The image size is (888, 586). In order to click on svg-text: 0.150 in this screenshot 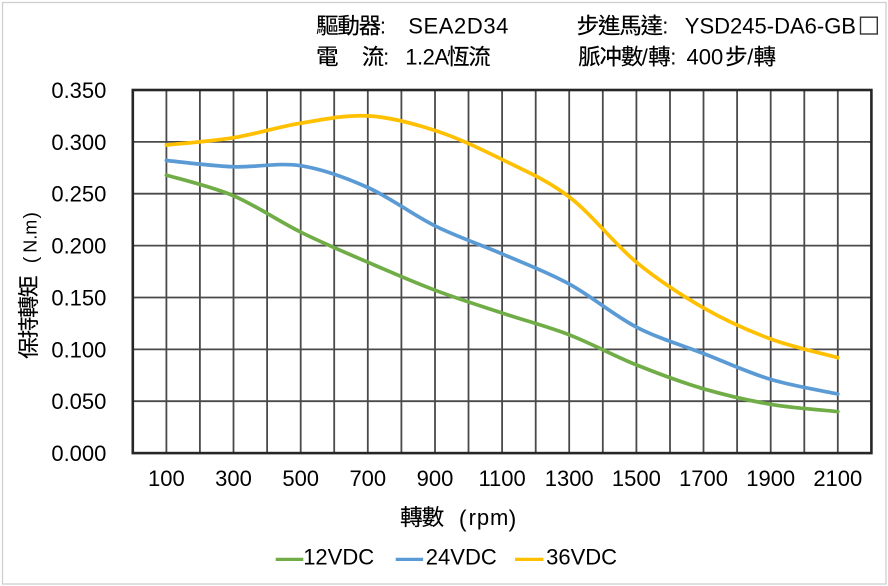, I will do `click(78, 298)`.